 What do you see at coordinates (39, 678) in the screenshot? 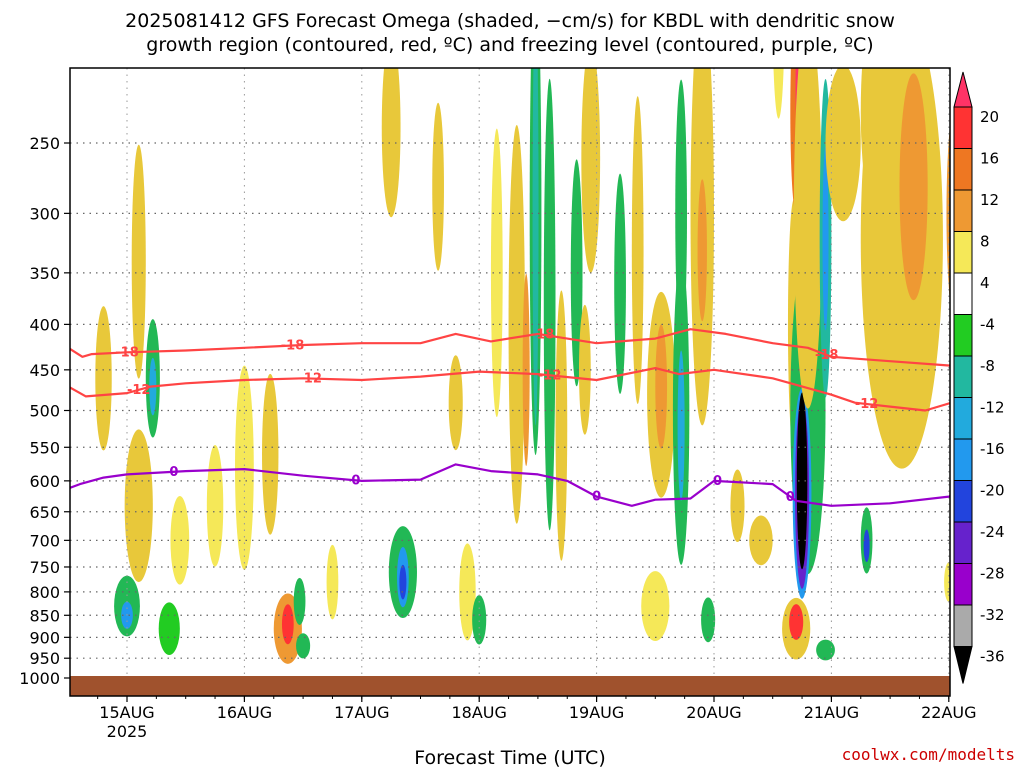
I see `ytick-label-1000: 1000` at bounding box center [39, 678].